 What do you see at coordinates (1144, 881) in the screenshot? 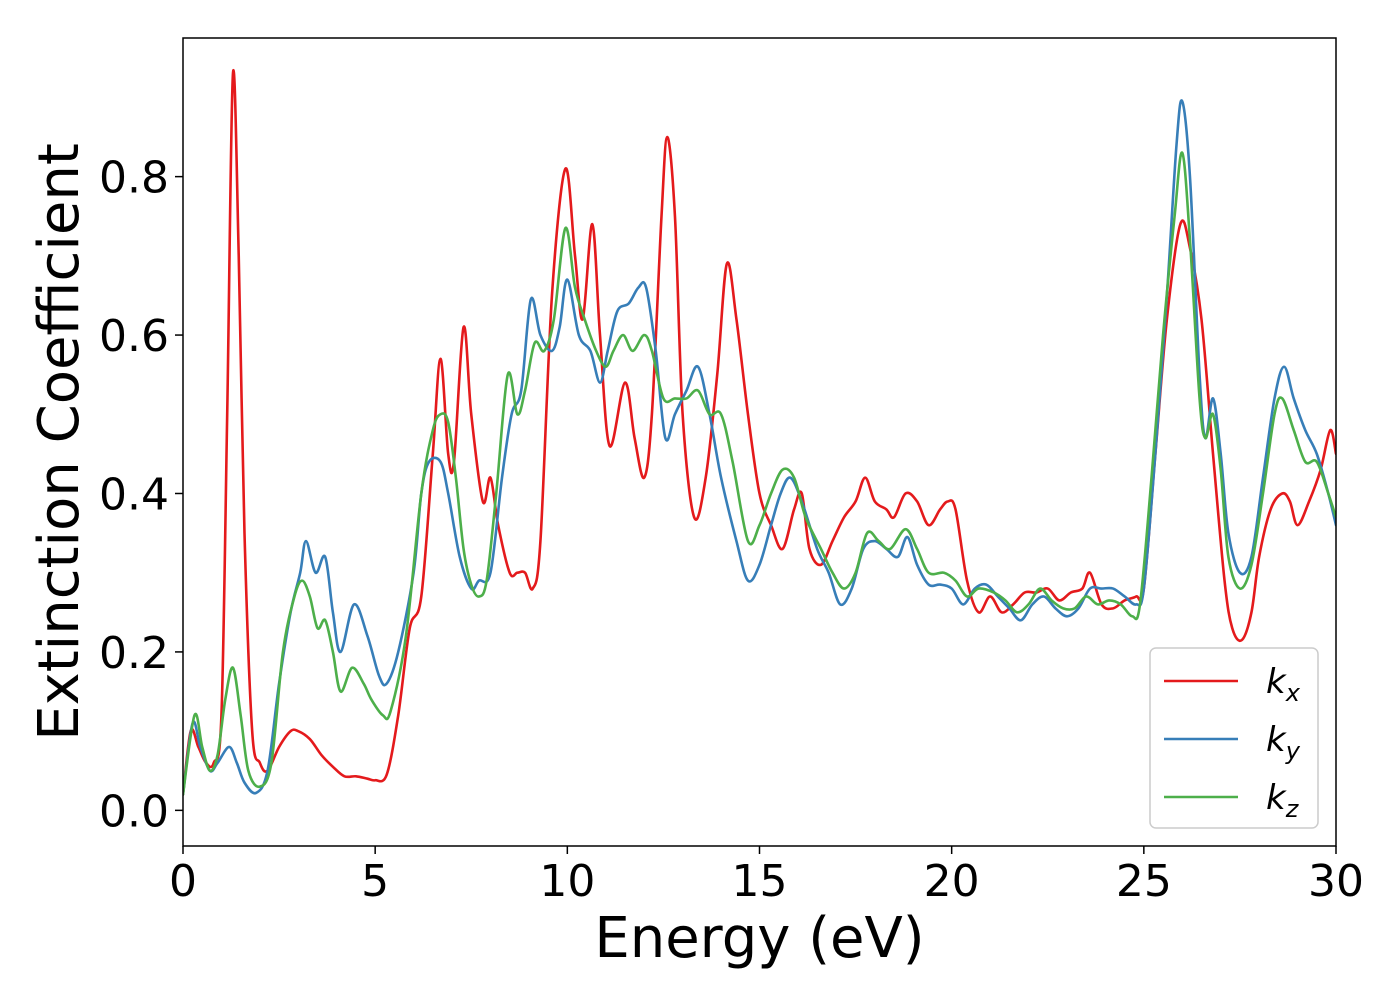
I see `x-tick-label: 25` at bounding box center [1144, 881].